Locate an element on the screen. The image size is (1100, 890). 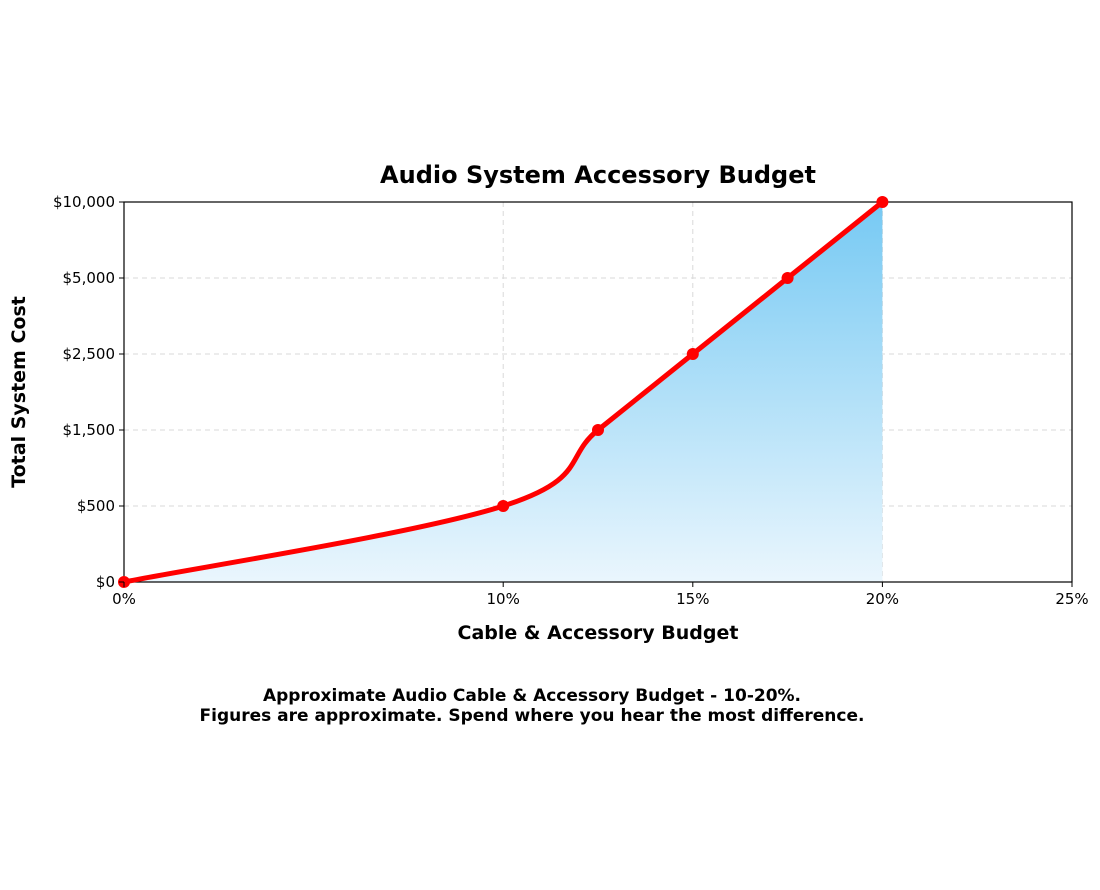
x-axis-label: Cable & Accessory Budget is located at coordinates (598, 633).